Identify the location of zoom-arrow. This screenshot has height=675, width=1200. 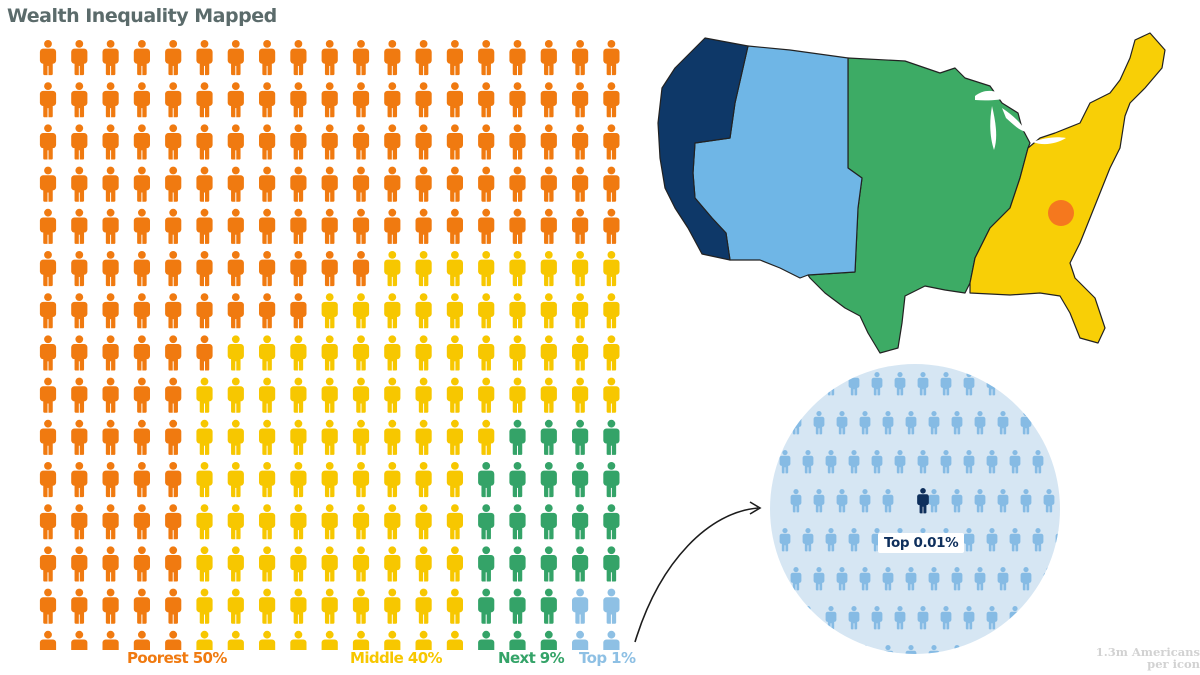
(696, 575).